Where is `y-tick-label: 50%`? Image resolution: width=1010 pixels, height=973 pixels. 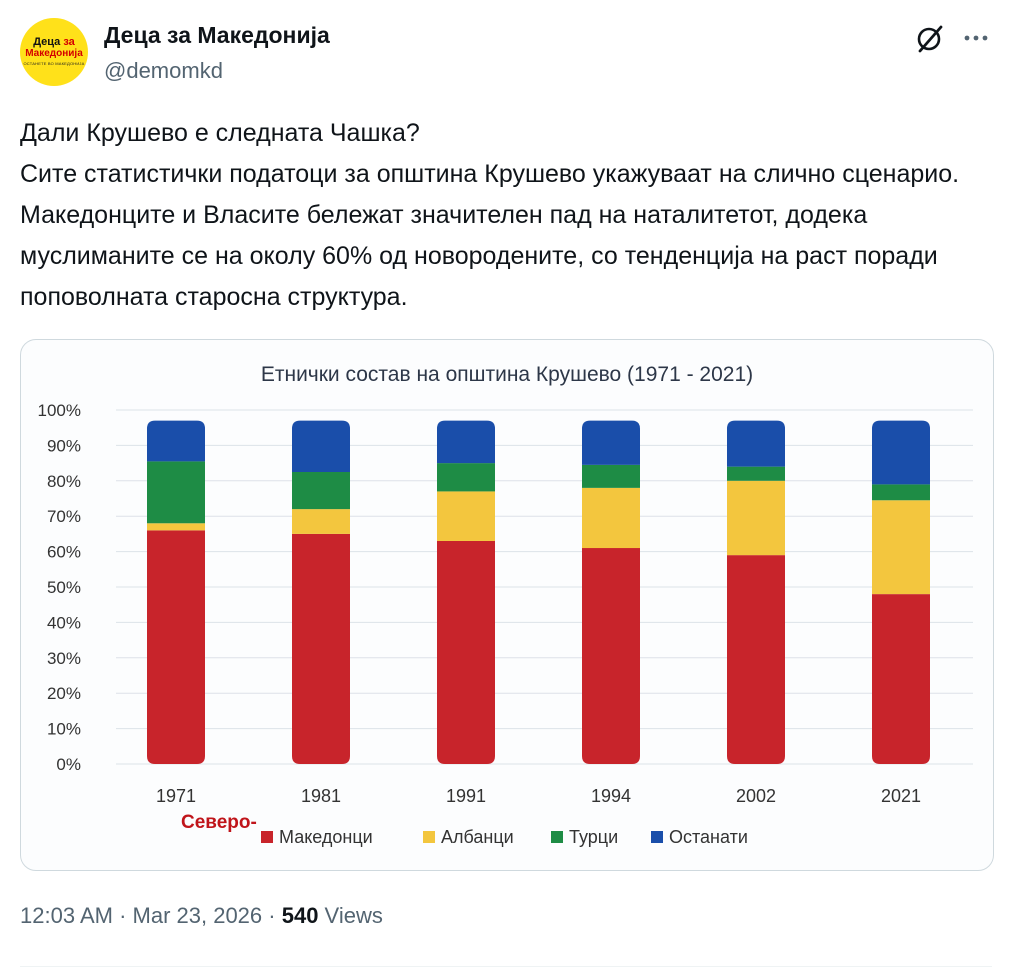 y-tick-label: 50% is located at coordinates (64, 587).